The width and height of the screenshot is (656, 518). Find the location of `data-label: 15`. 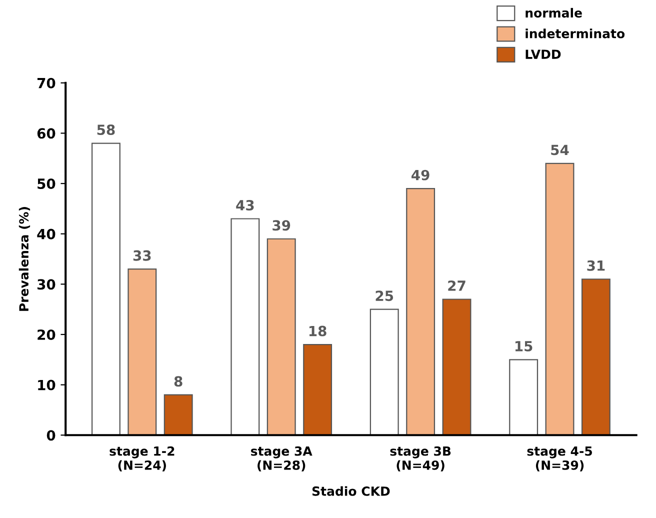

data-label: 15 is located at coordinates (523, 346).